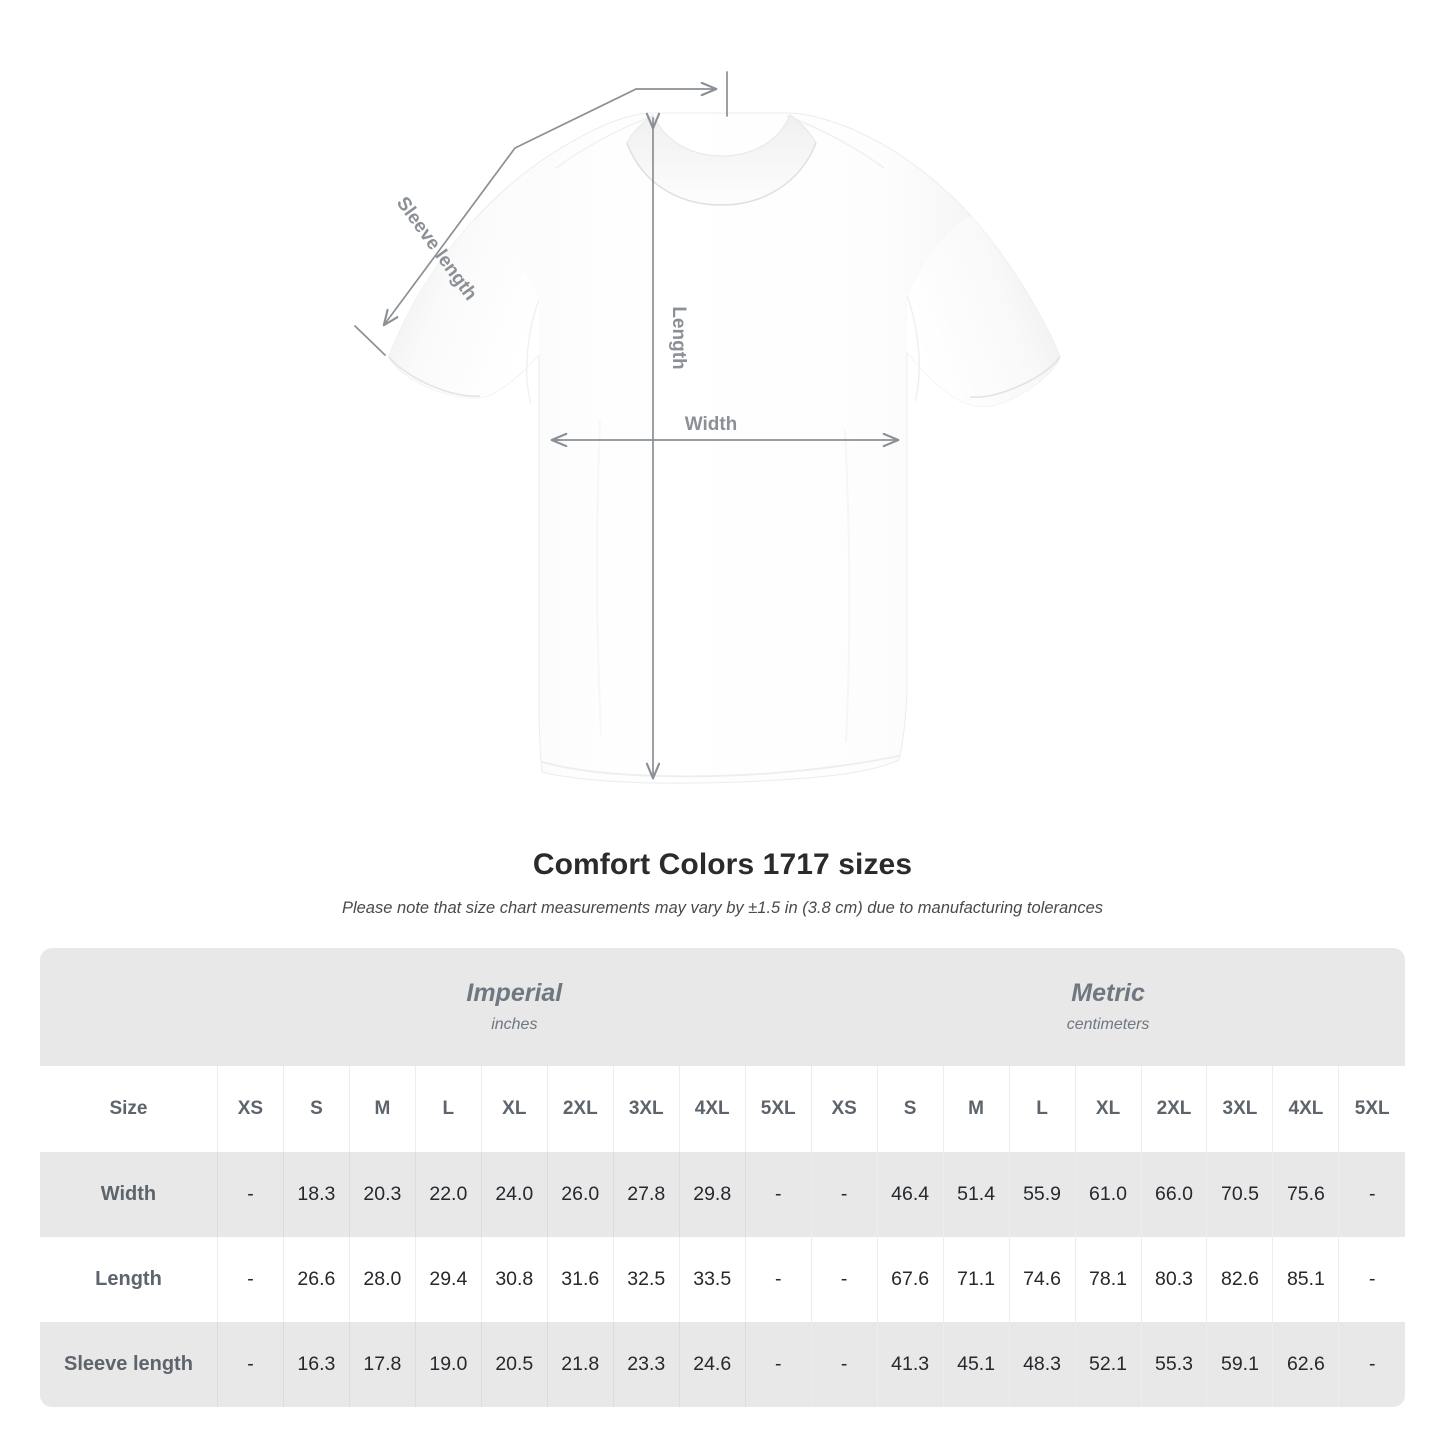 The image size is (1445, 1445). What do you see at coordinates (464, 309) in the screenshot?
I see `left-sleeve-shade` at bounding box center [464, 309].